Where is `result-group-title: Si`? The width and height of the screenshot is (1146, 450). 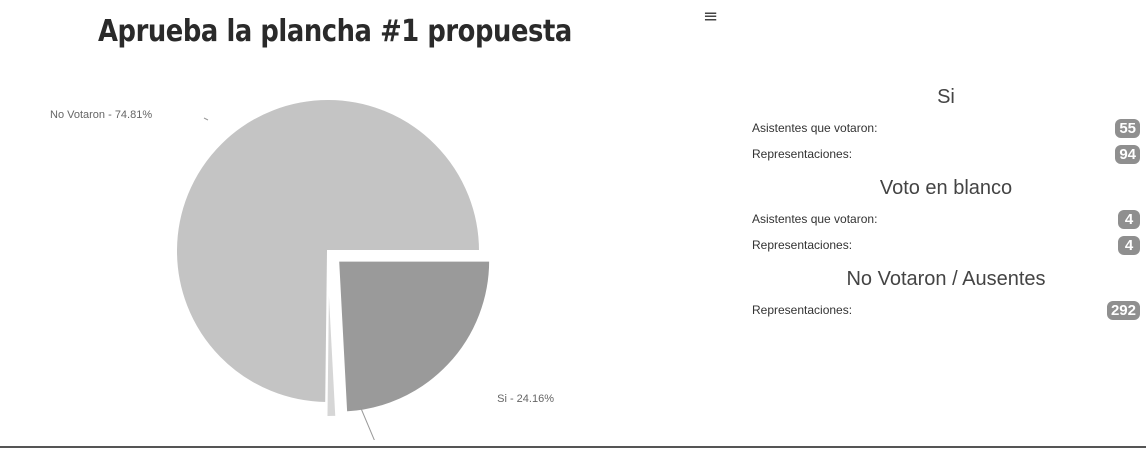 result-group-title: Si is located at coordinates (946, 97).